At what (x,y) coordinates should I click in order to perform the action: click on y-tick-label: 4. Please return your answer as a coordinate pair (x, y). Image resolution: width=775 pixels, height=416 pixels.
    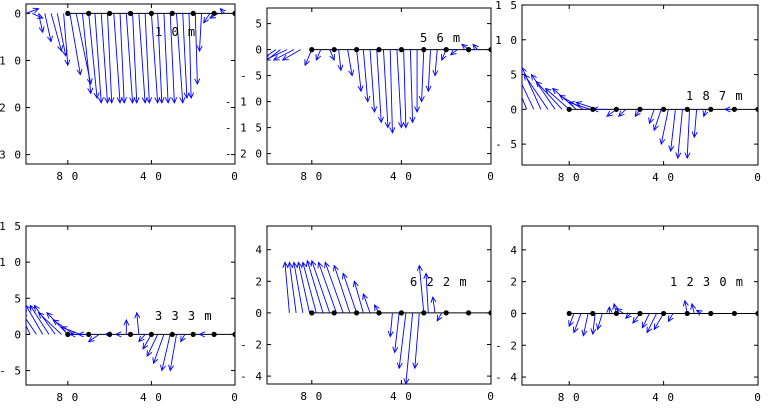
    Looking at the image, I should click on (259, 250).